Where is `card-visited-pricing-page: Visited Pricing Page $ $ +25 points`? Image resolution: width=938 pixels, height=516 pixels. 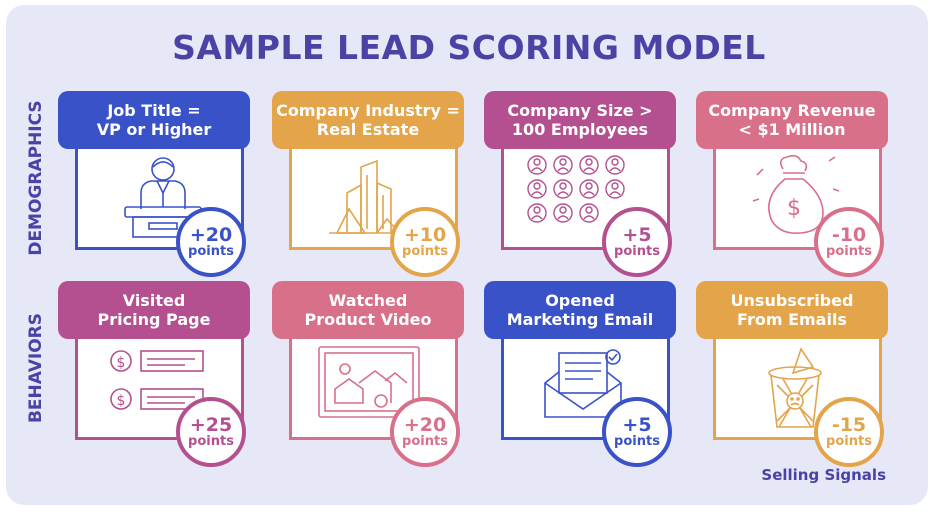 card-visited-pricing-page: Visited Pricing Page $ $ +25 points is located at coordinates (154, 374).